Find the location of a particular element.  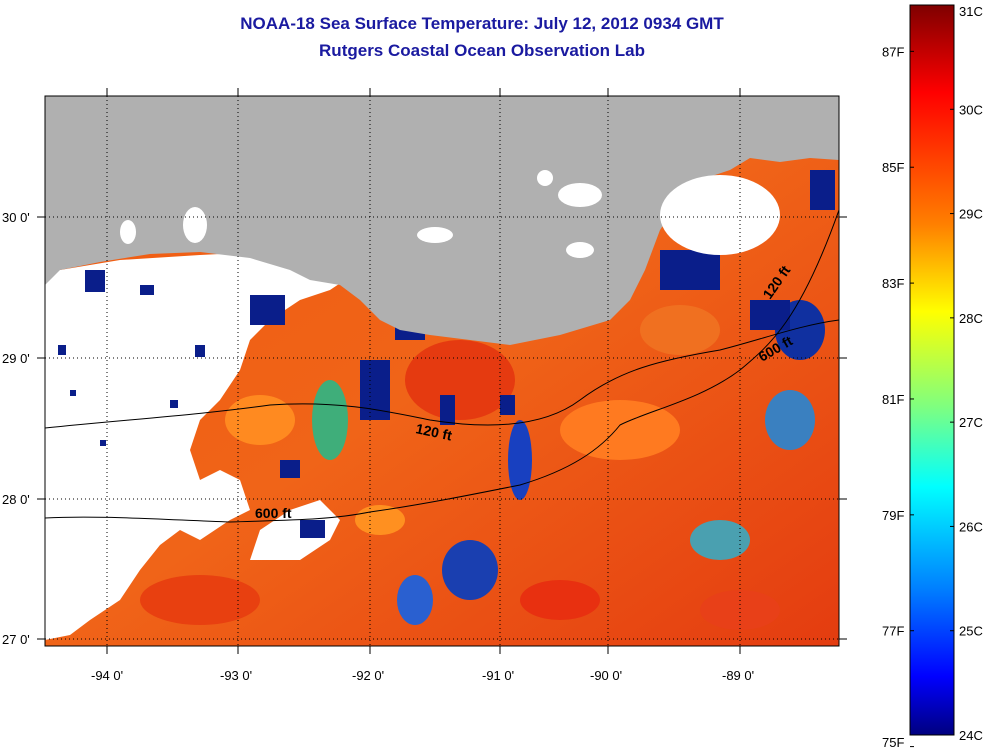

contour-label-120-1: 120 ft is located at coordinates (433, 431).